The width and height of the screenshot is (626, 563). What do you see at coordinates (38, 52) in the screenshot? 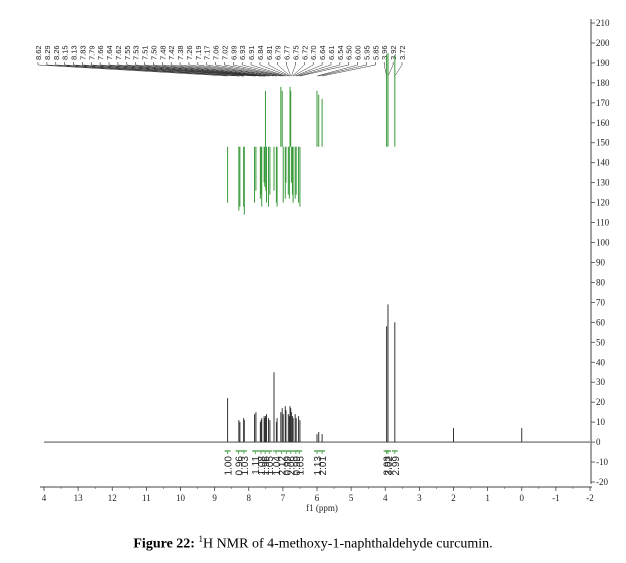
I see `peak-label: 8.62` at bounding box center [38, 52].